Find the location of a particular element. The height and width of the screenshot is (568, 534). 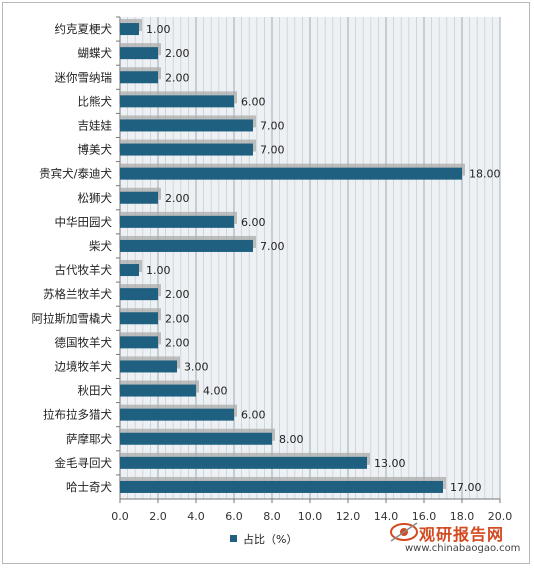

x-tick-label: 4.0 is located at coordinates (196, 516).